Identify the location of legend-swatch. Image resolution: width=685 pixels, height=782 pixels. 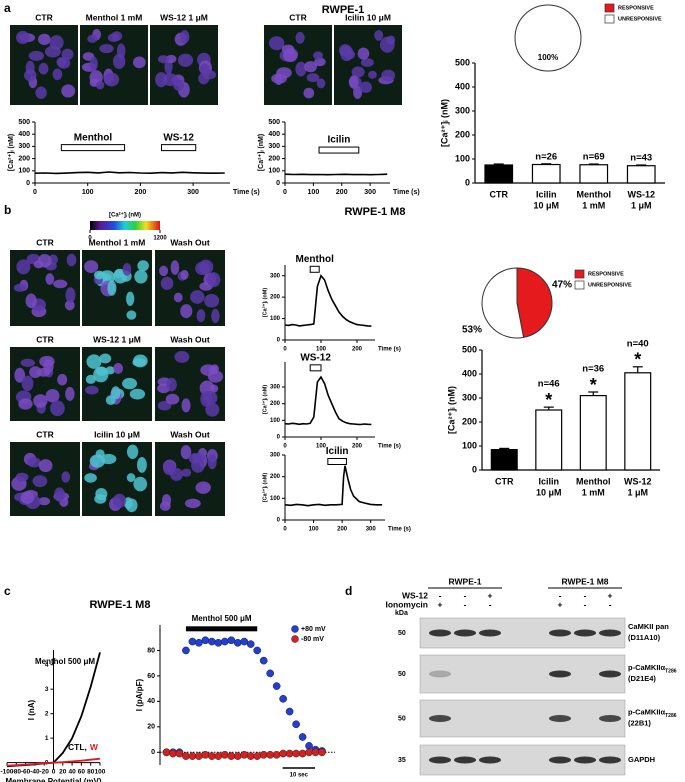
(579, 285).